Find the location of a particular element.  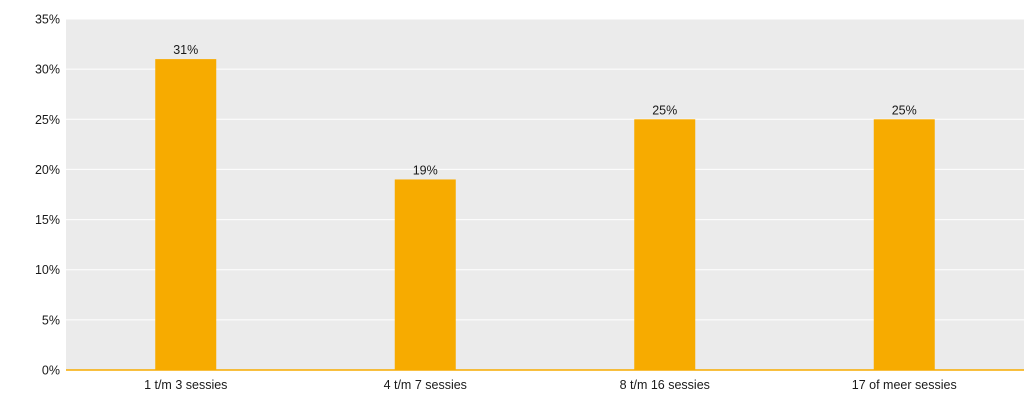

y-tick-label: 30% is located at coordinates (47, 70).